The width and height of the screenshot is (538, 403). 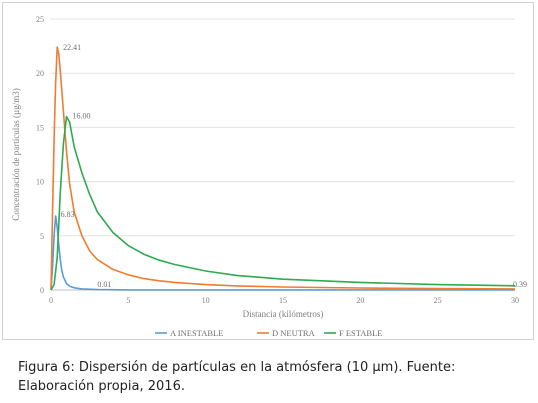 I want to click on data-label: 0.39, so click(x=520, y=284).